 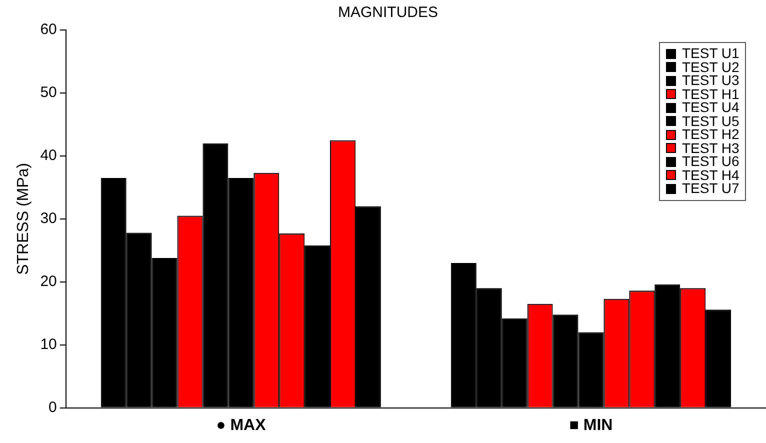 What do you see at coordinates (48, 29) in the screenshot?
I see `y-tick-label: 60` at bounding box center [48, 29].